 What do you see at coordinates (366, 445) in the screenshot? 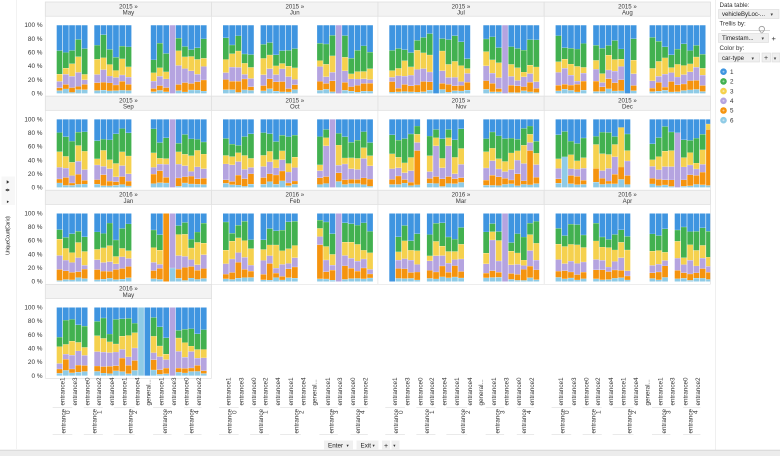
I see `svg-text: Exit` at bounding box center [366, 445].